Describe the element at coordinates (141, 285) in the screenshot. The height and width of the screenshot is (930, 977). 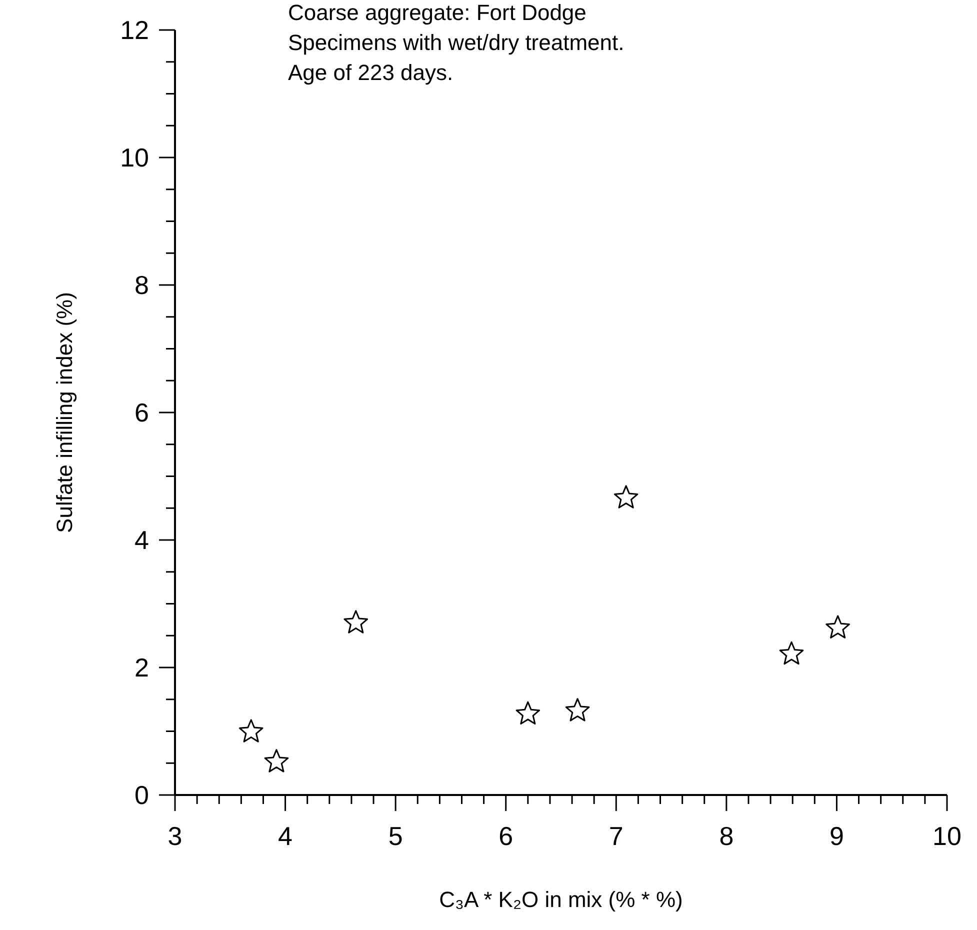
I see `y-tick-label: 8` at that location.